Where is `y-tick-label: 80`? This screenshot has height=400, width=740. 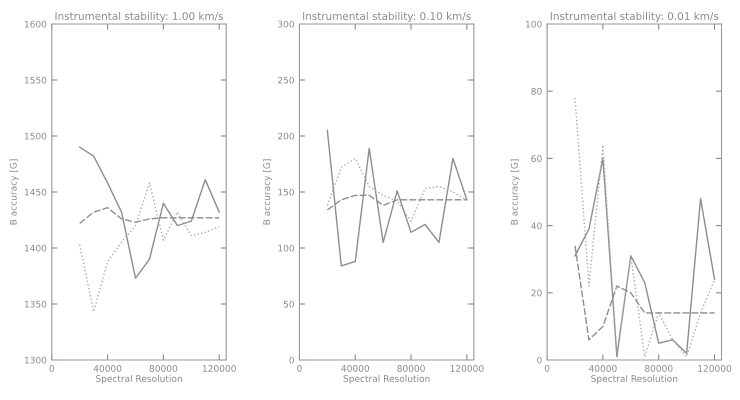 y-tick-label: 80 is located at coordinates (536, 91).